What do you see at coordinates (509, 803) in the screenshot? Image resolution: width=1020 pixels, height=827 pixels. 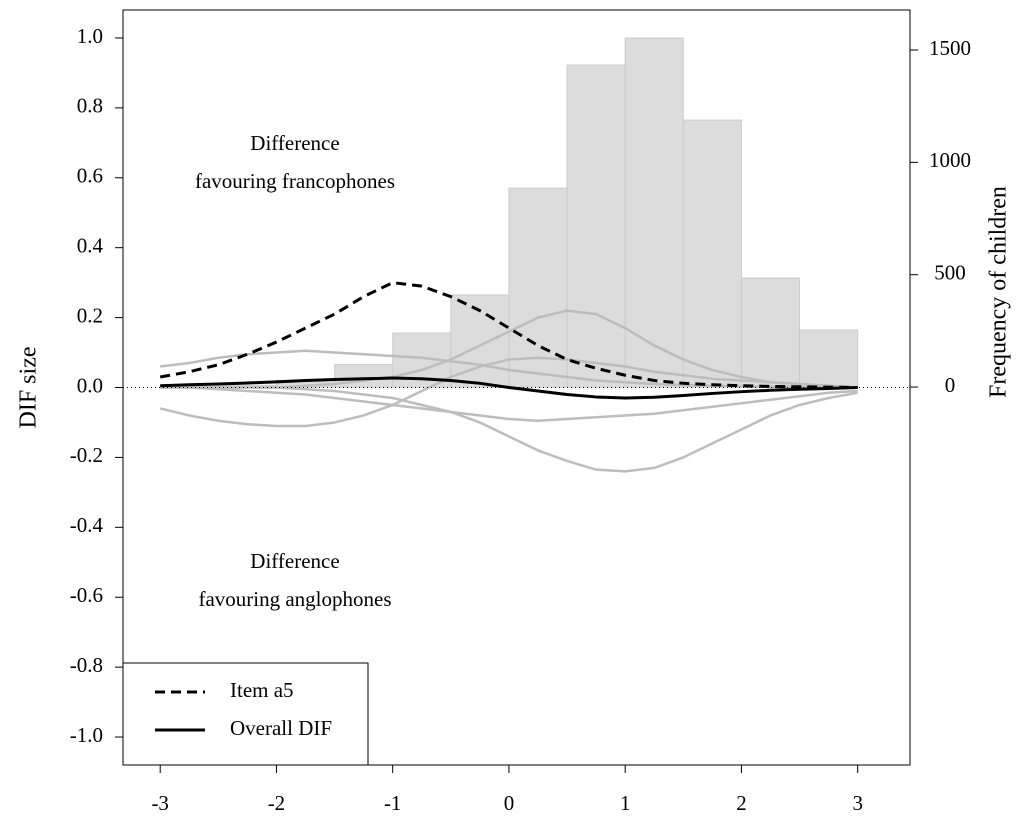 I see `x-tick-label: 0` at bounding box center [509, 803].